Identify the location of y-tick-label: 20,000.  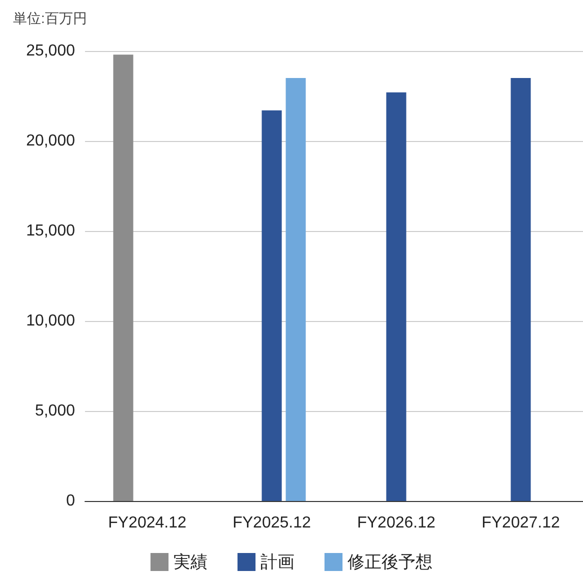
(51, 141).